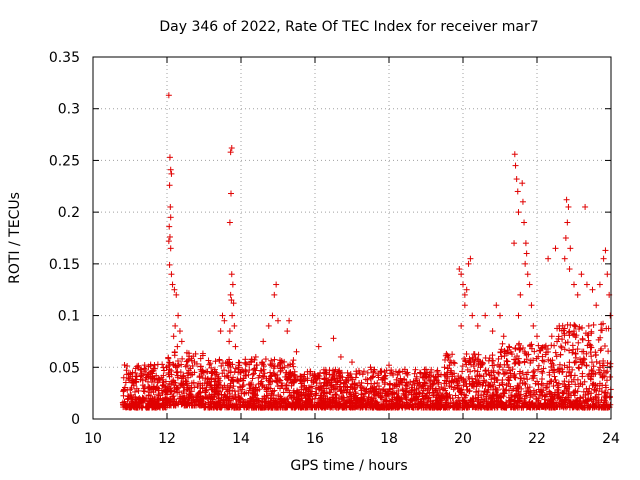  What do you see at coordinates (69, 213) in the screenshot?
I see `y-tick-label: 0.2` at bounding box center [69, 213].